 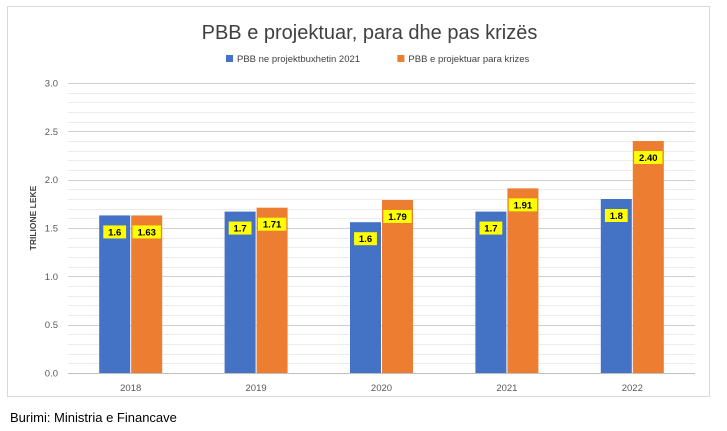 I want to click on y-tick-label: 2.0, so click(x=51, y=180).